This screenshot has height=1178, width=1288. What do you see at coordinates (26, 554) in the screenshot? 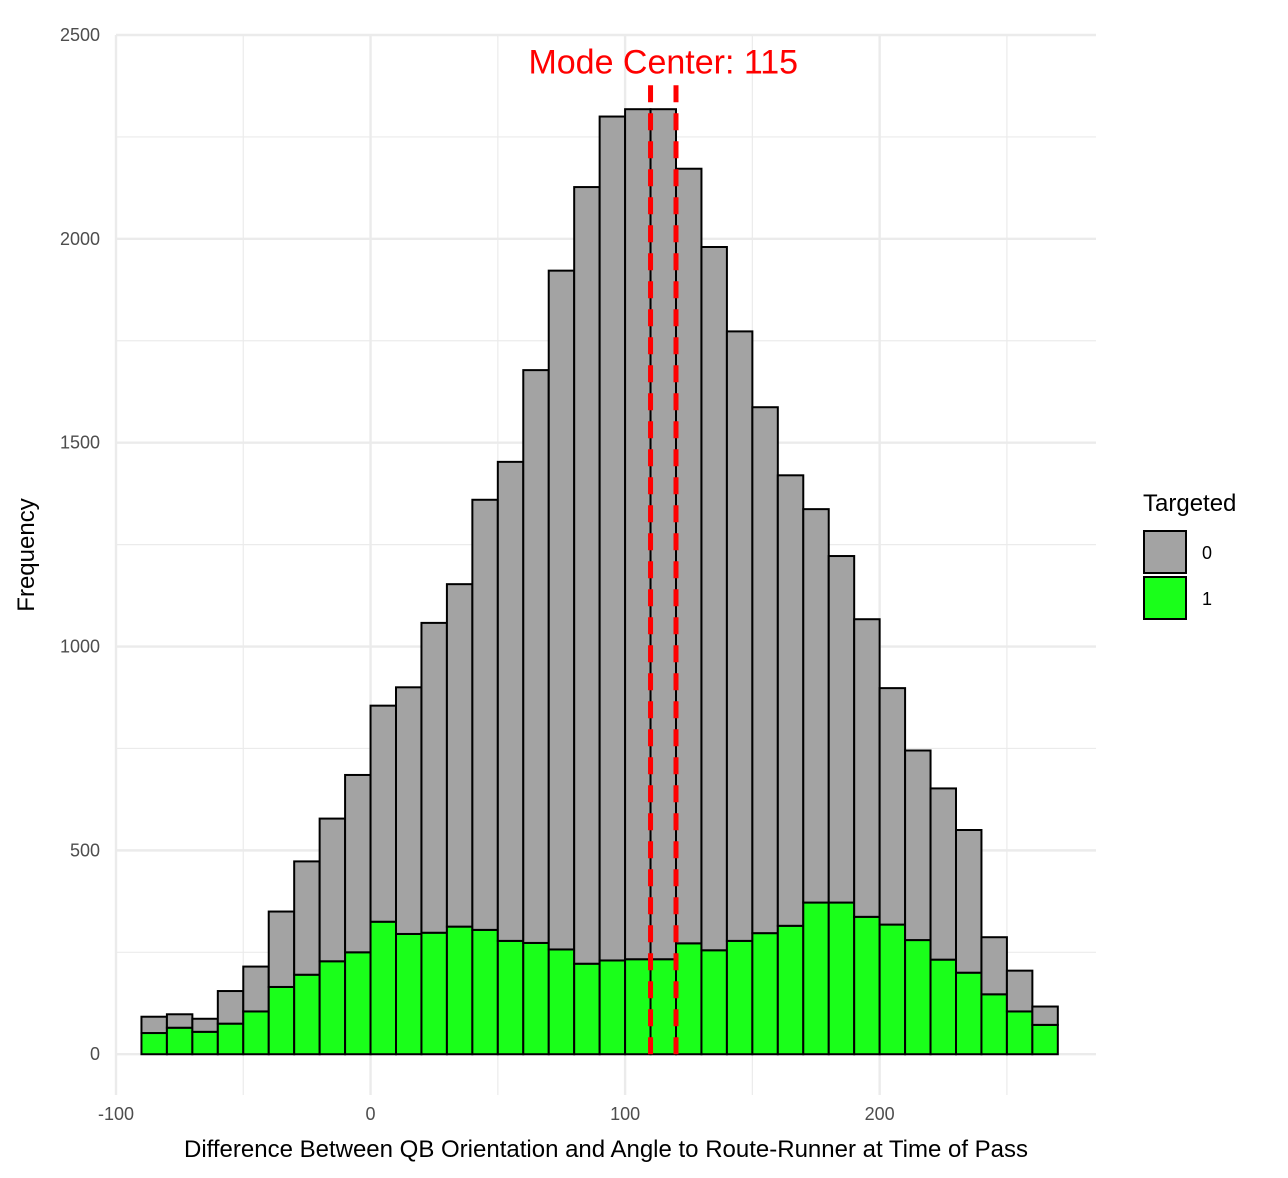
I see `y-axis-title: Frequency` at bounding box center [26, 554].